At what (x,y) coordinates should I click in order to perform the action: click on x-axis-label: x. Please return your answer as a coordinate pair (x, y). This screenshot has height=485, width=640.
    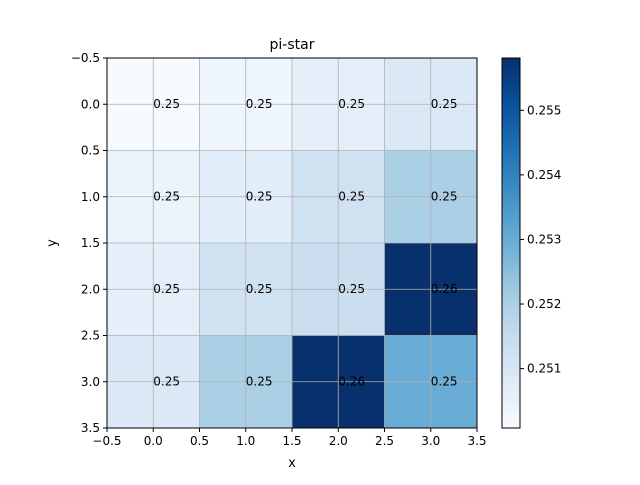
    Looking at the image, I should click on (292, 463).